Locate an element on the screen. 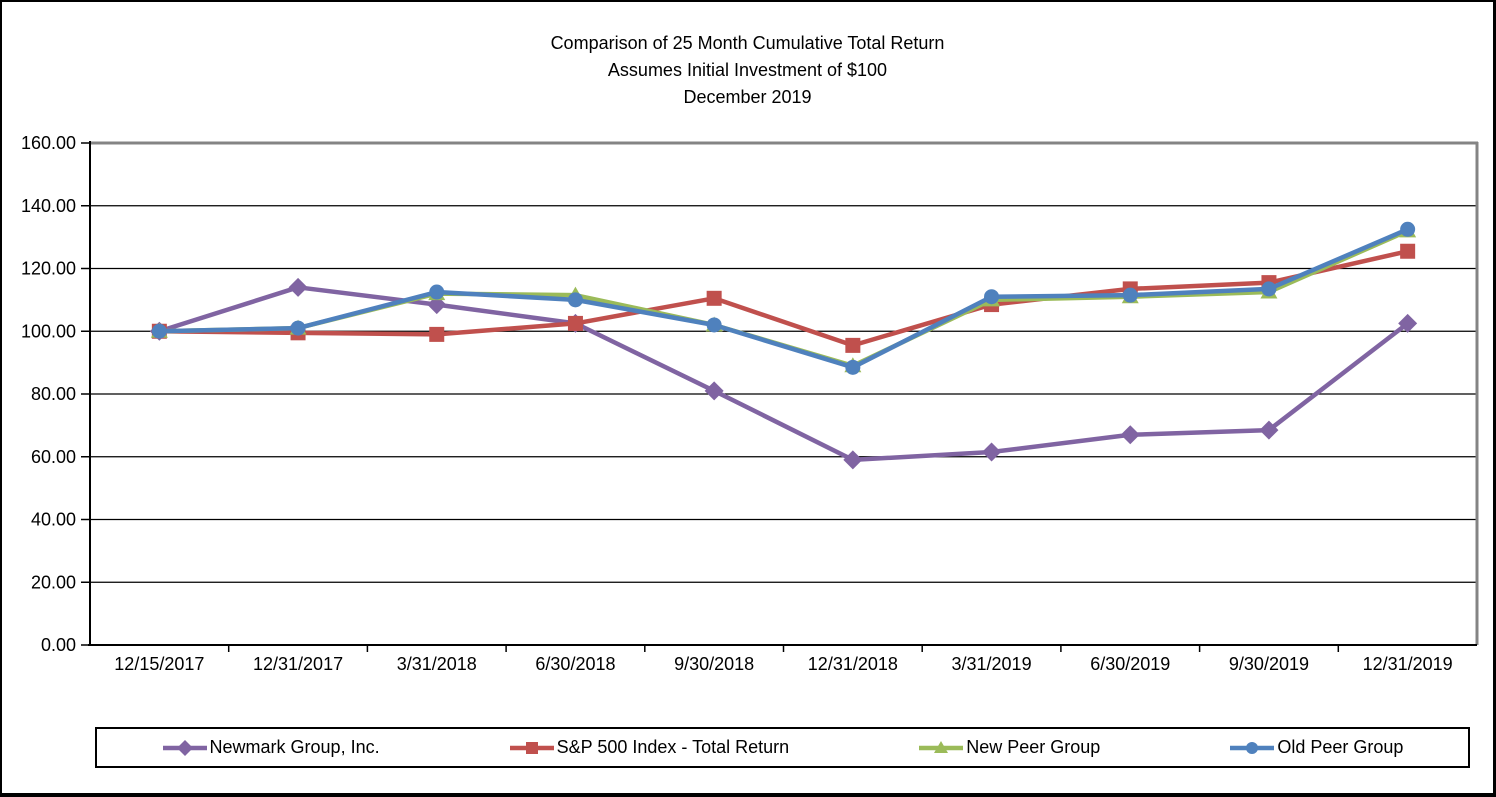 This screenshot has width=1496, height=797. x-axis-tick-label: 6/30/2019 is located at coordinates (1130, 664).